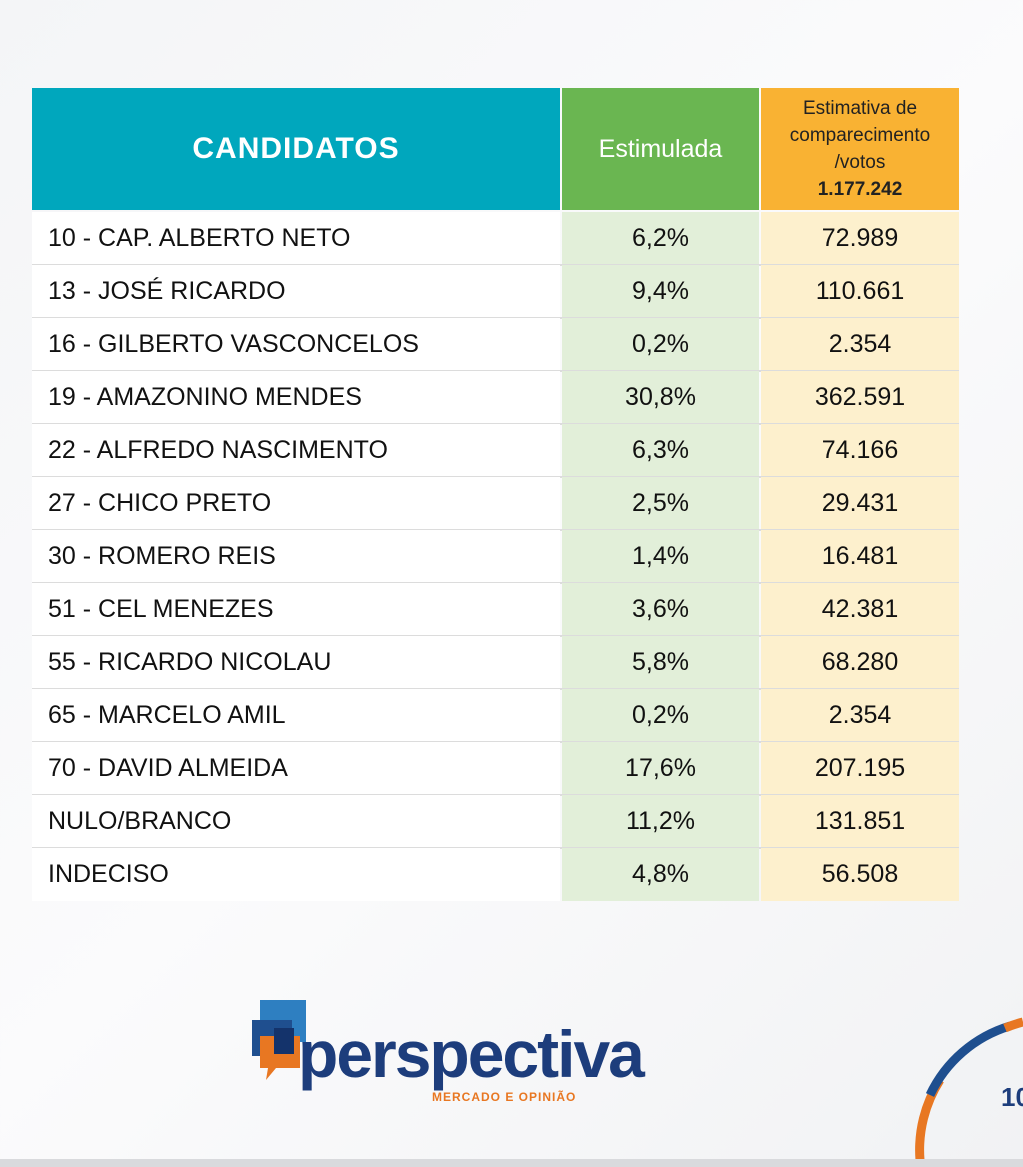  I want to click on votes-cell: 72.989, so click(860, 238).